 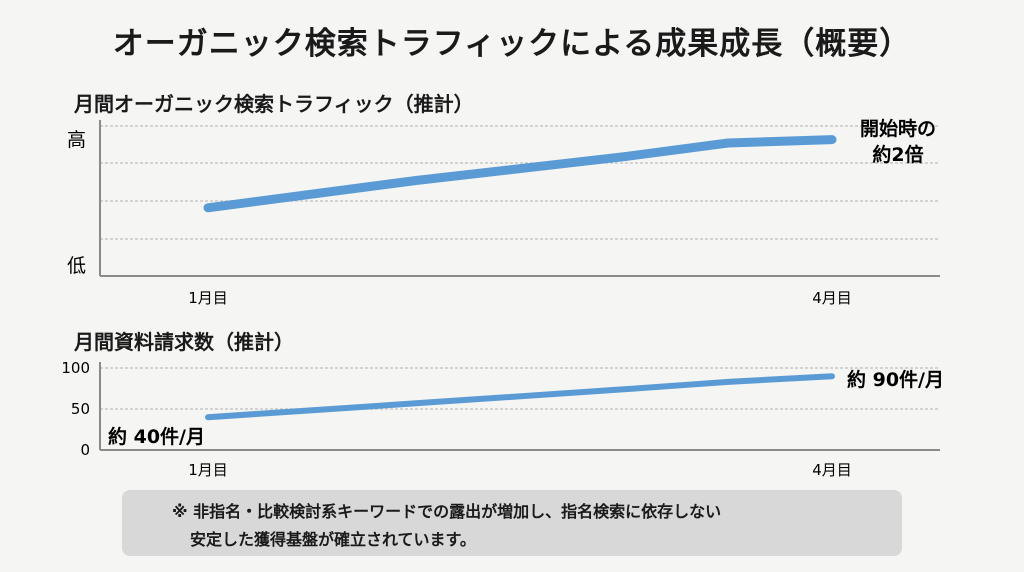 What do you see at coordinates (184, 342) in the screenshot?
I see `inquiries-chart-title: 月間資料請求数（推計）` at bounding box center [184, 342].